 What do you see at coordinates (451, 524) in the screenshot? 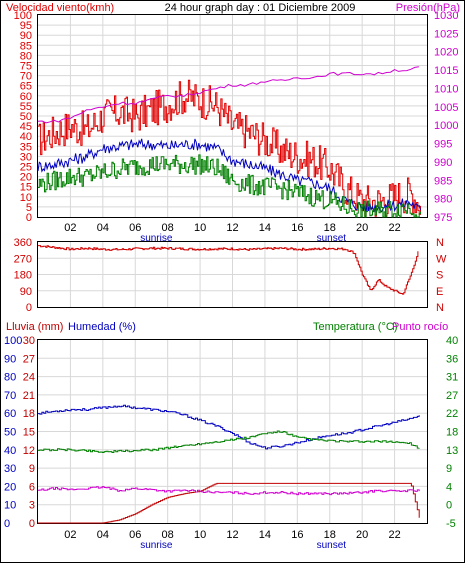
I see `temperature-tick-label: -5` at bounding box center [451, 524].